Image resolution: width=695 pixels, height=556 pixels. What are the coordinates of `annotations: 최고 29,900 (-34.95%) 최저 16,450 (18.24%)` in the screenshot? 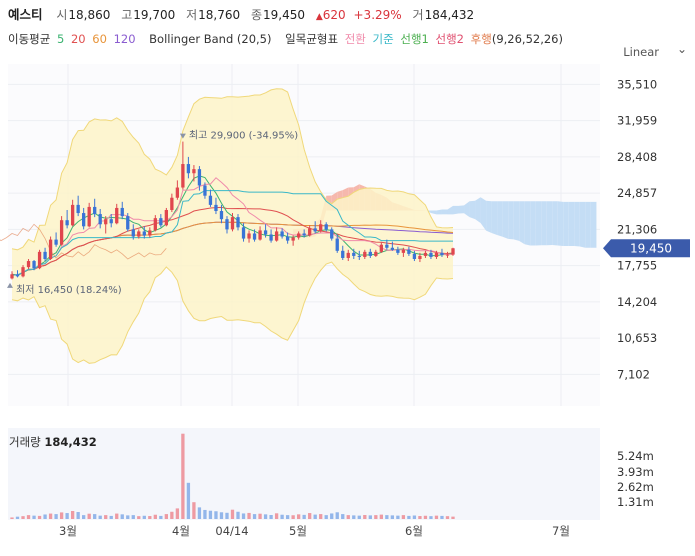 It's located at (152, 213).